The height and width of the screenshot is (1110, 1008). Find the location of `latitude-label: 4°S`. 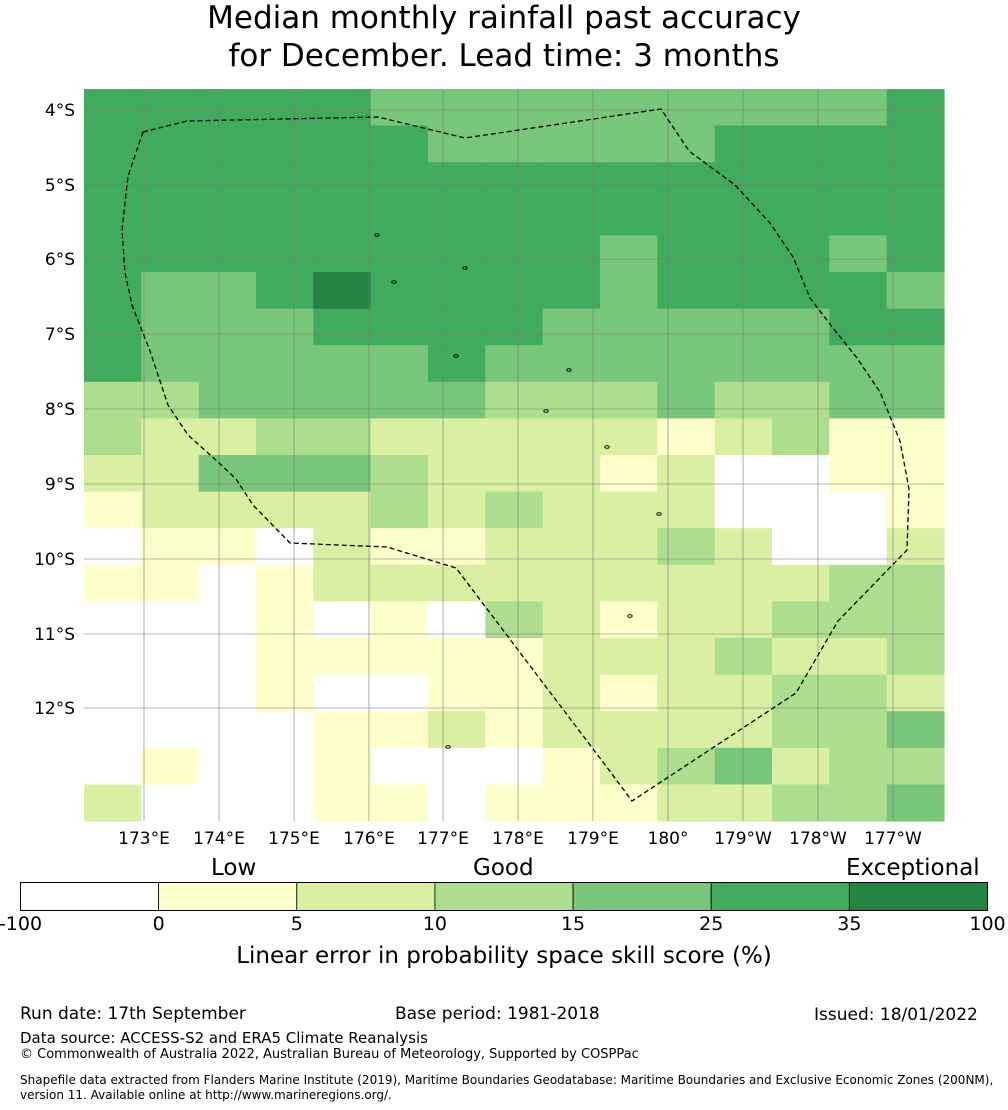

latitude-label: 4°S is located at coordinates (60, 111).